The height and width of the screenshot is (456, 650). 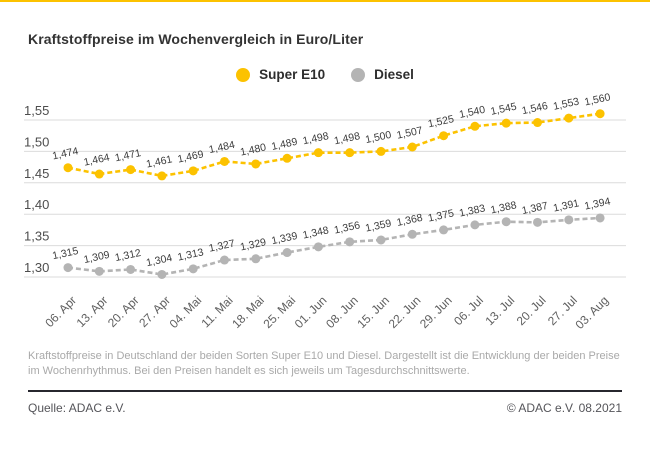 What do you see at coordinates (566, 104) in the screenshot?
I see `data-point-label-super-e10: 1,553` at bounding box center [566, 104].